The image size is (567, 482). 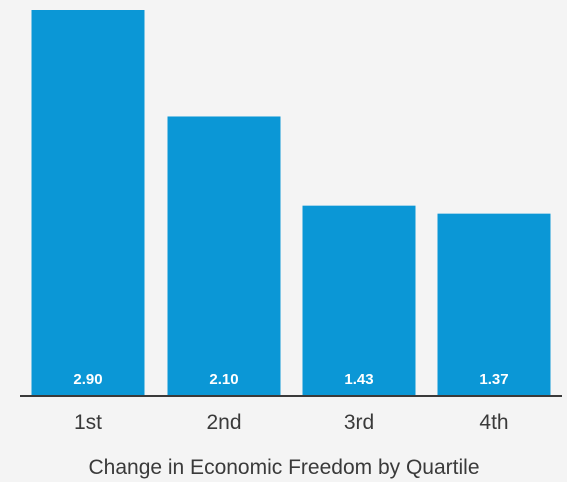 What do you see at coordinates (493, 379) in the screenshot?
I see `bar-value-label: 1.37` at bounding box center [493, 379].